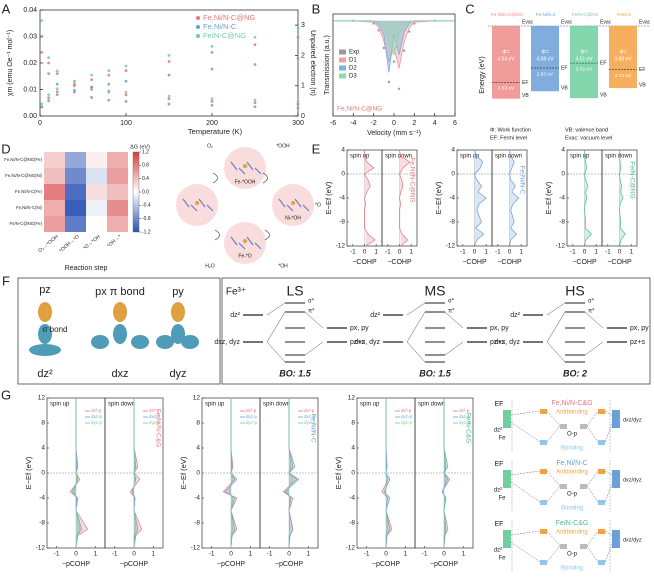  Describe the element at coordinates (55, 329) in the screenshot. I see `orbital-label: σ bond` at that location.